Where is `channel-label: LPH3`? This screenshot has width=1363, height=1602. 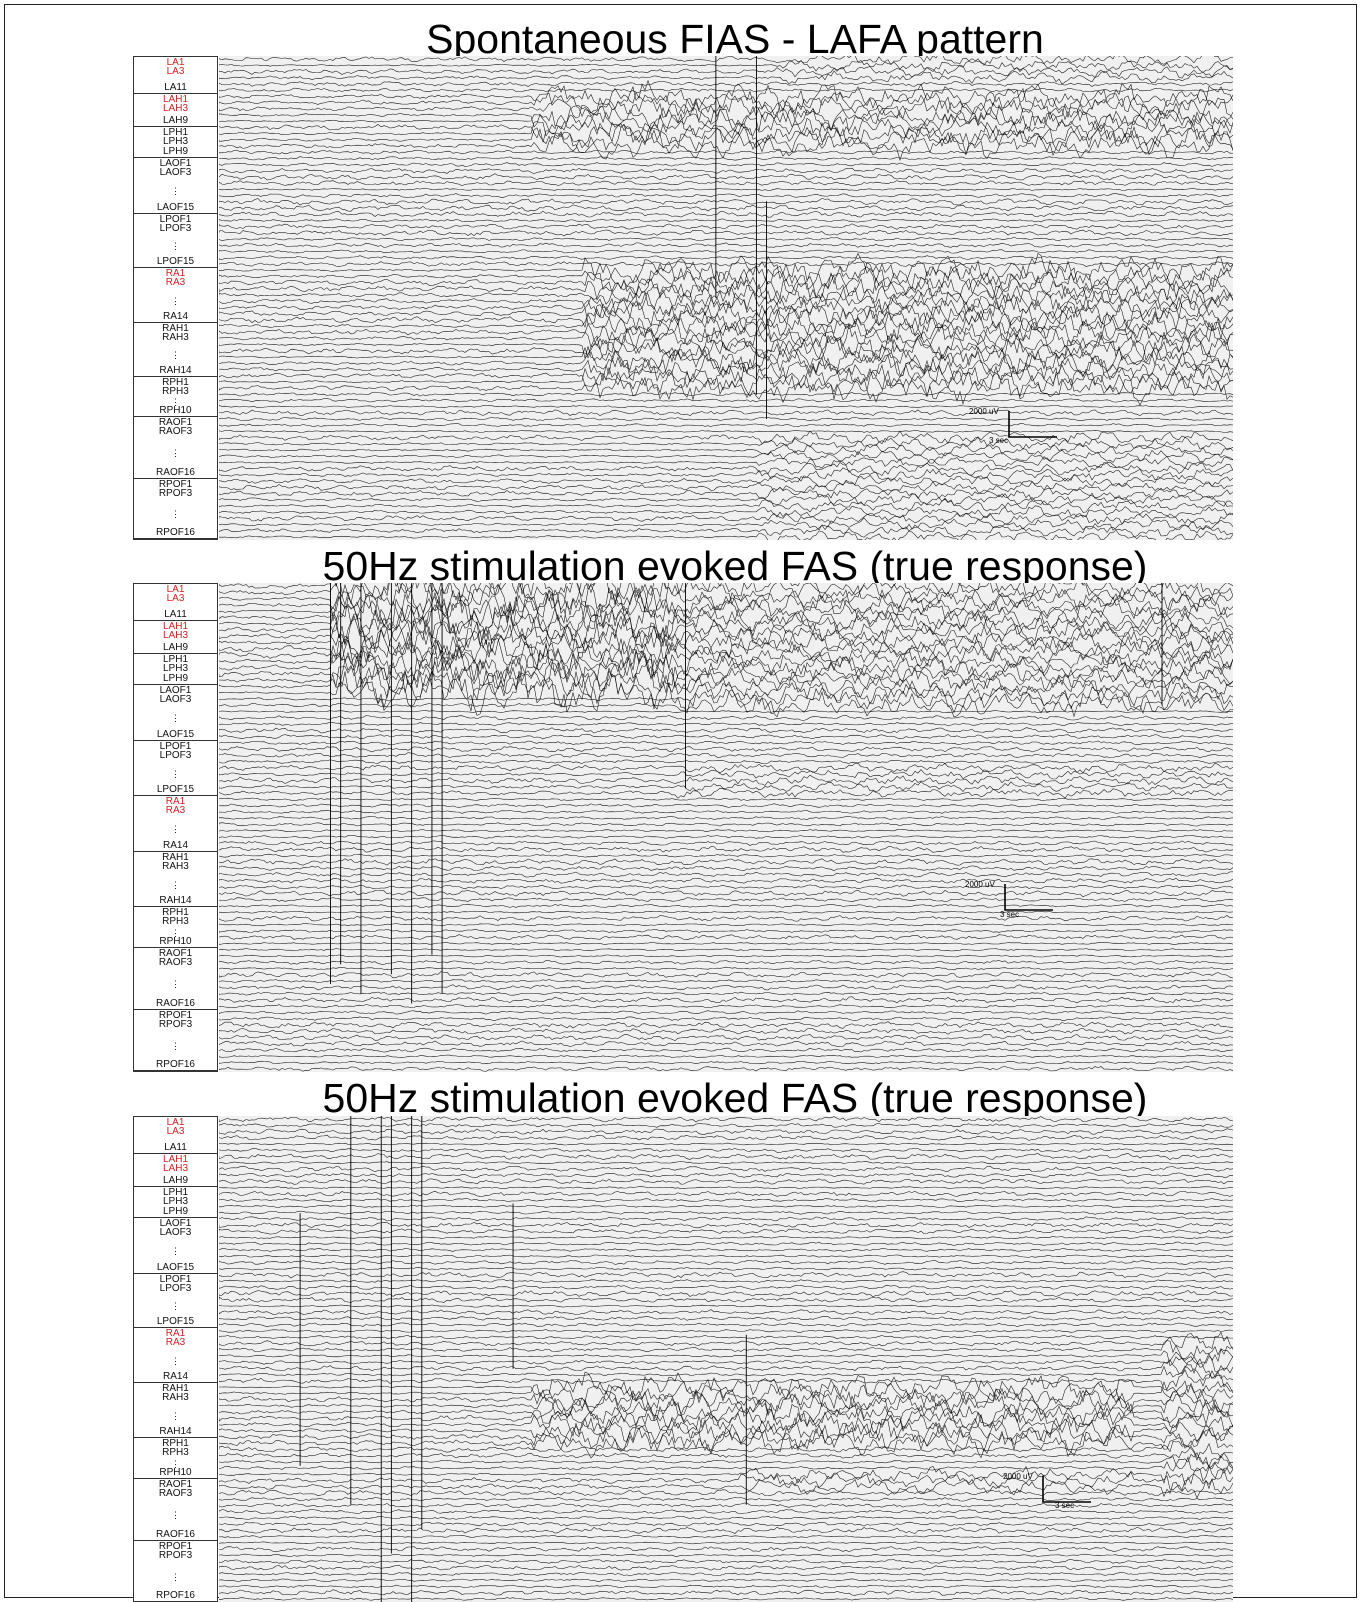
channel-label: LPH3 is located at coordinates (175, 141).